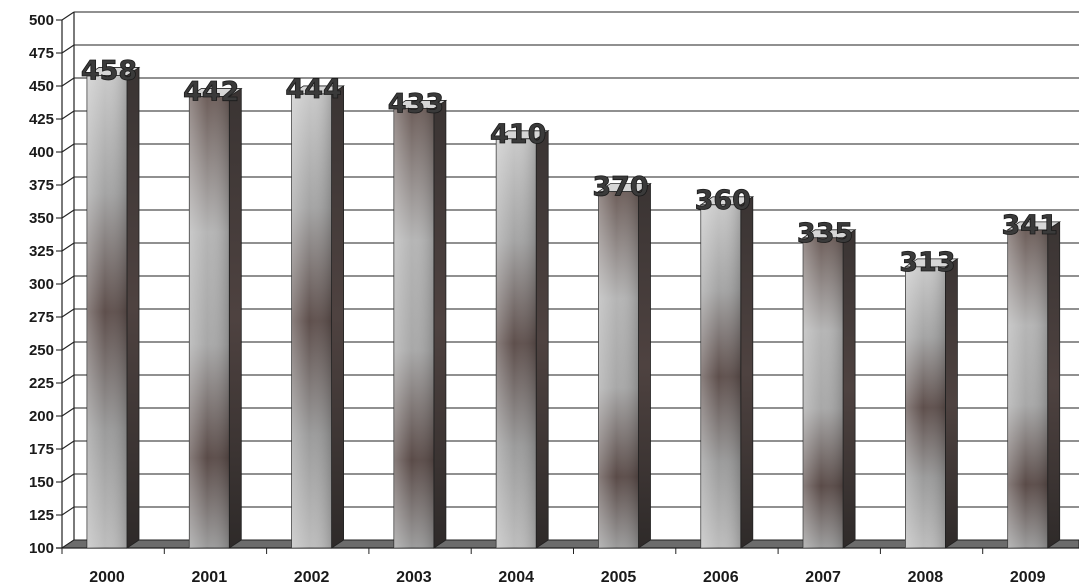 The height and width of the screenshot is (587, 1079). Describe the element at coordinates (518, 134) in the screenshot. I see `data-label: 410` at that location.